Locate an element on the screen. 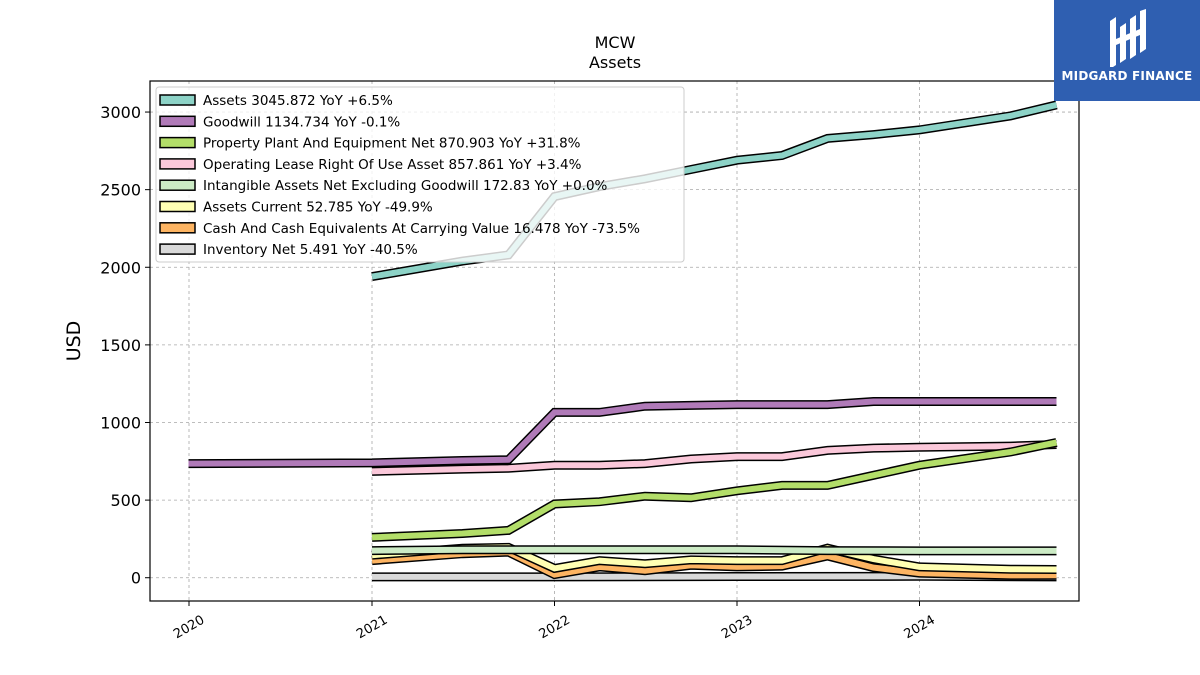 This screenshot has width=1200, height=675. series-property-plant-and-equipment-net is located at coordinates (714, 490).